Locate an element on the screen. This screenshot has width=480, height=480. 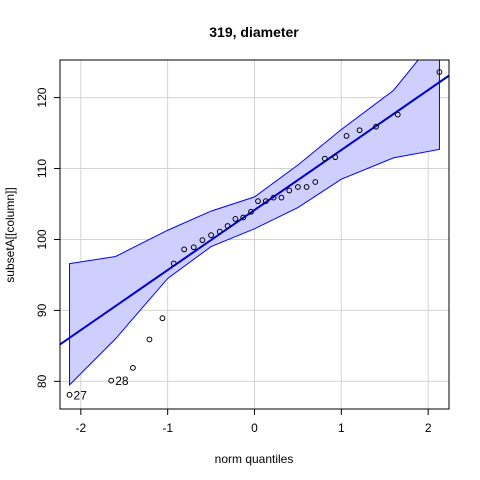
x-axis: -2 -1 0 1 2 is located at coordinates (254, 422).